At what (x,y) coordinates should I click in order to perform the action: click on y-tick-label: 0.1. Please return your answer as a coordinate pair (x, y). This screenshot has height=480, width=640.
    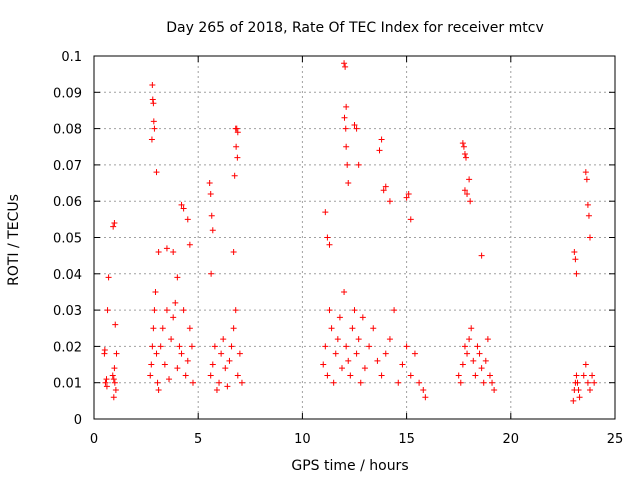
    Looking at the image, I should click on (71, 57).